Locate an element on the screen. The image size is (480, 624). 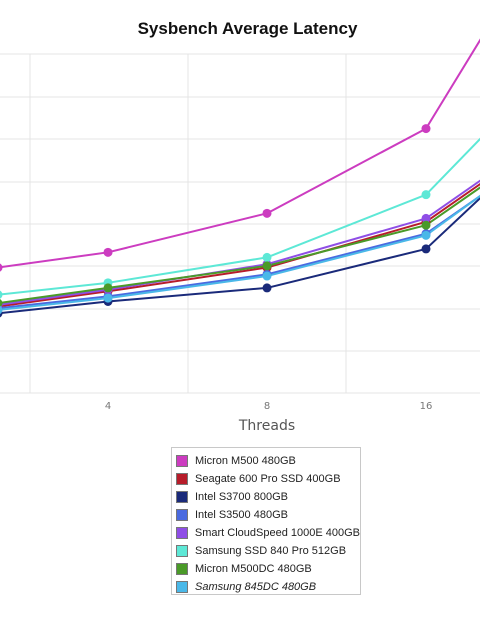
x-tick-label: 4 is located at coordinates (108, 406).